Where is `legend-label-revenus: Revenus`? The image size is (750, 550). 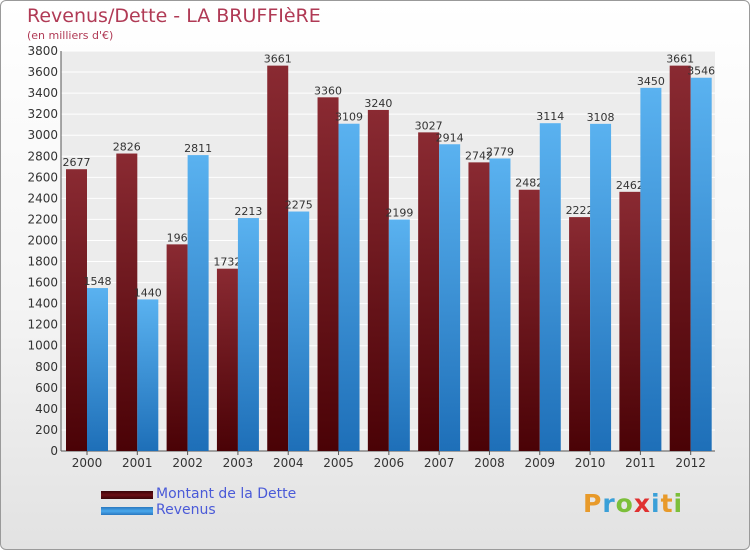 legend-label-revenus: Revenus is located at coordinates (186, 510).